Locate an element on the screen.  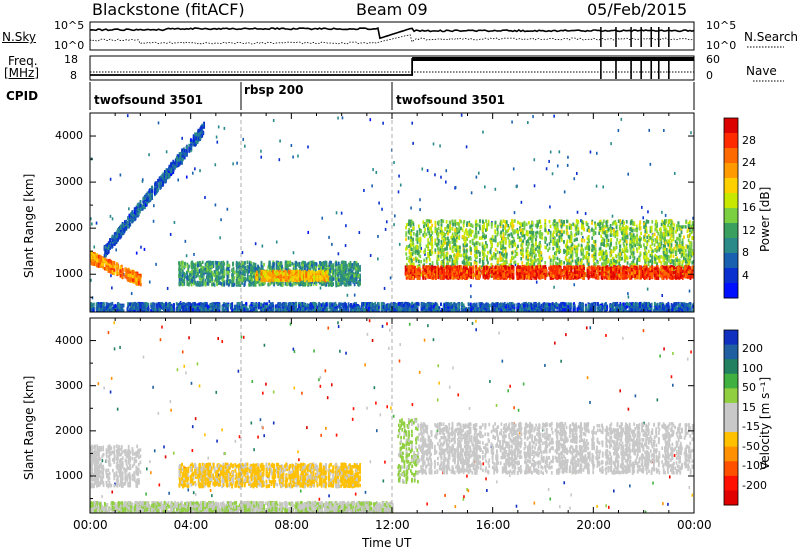
velocity-ytick-label-3: 4000 is located at coordinates (69, 340).